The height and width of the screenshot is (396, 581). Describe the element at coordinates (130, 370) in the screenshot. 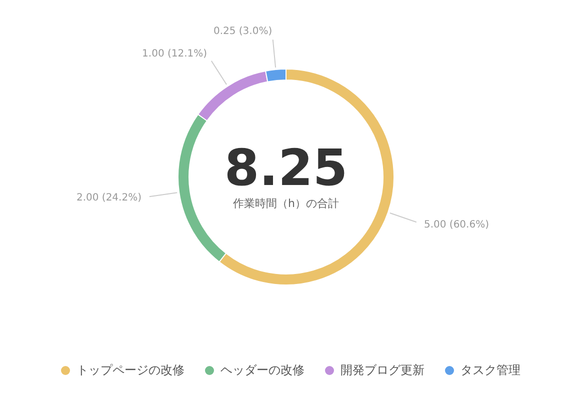

I see `legend-label: トップページの改修` at that location.